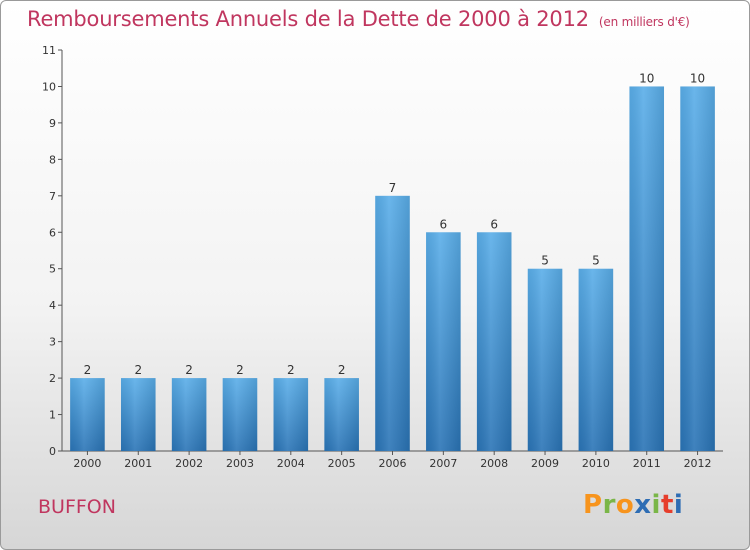 The image size is (750, 550). I want to click on y-tick-label: 7, so click(52, 196).